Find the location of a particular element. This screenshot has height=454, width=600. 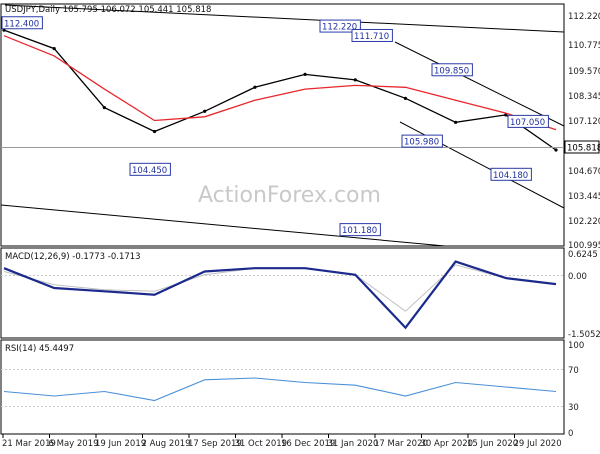

x-tick-label: 2 Aug 2019 is located at coordinates (166, 444).